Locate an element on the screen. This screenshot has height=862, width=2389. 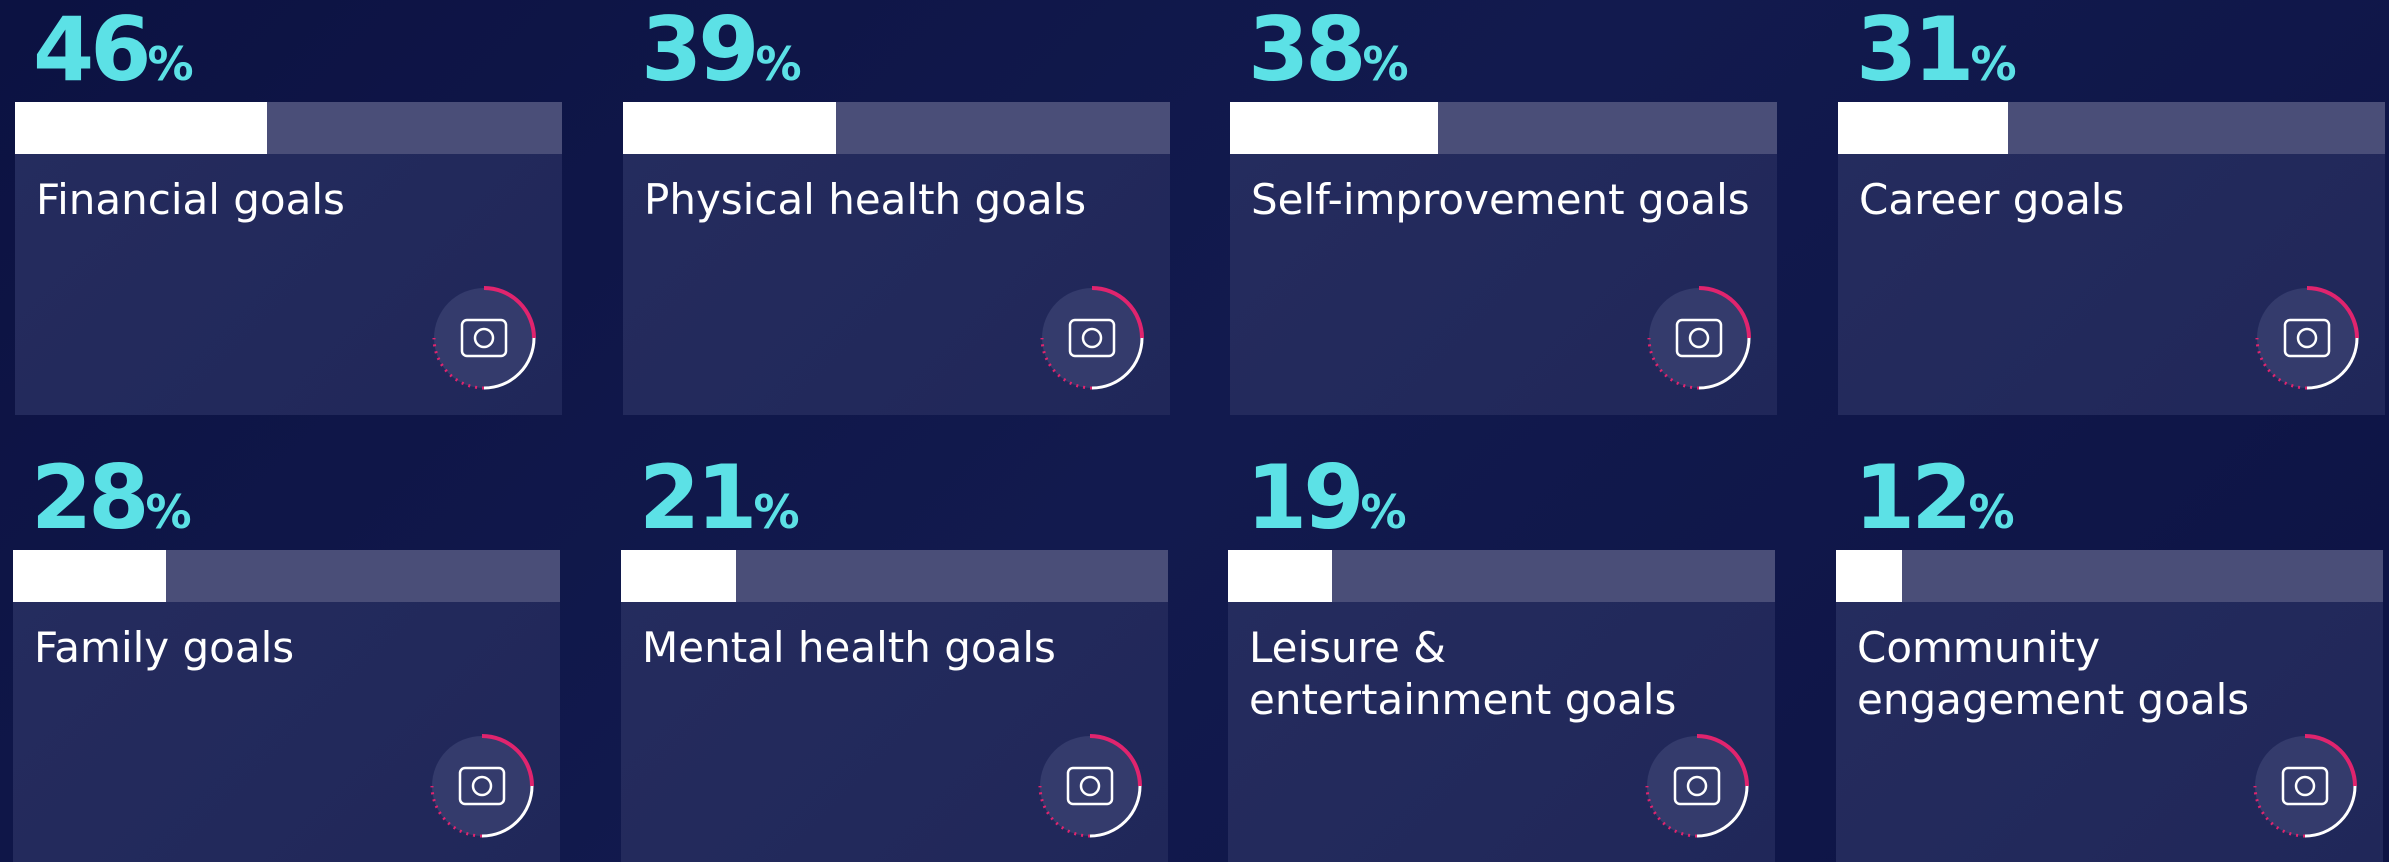
value-label: 38% is located at coordinates (1328, 50).